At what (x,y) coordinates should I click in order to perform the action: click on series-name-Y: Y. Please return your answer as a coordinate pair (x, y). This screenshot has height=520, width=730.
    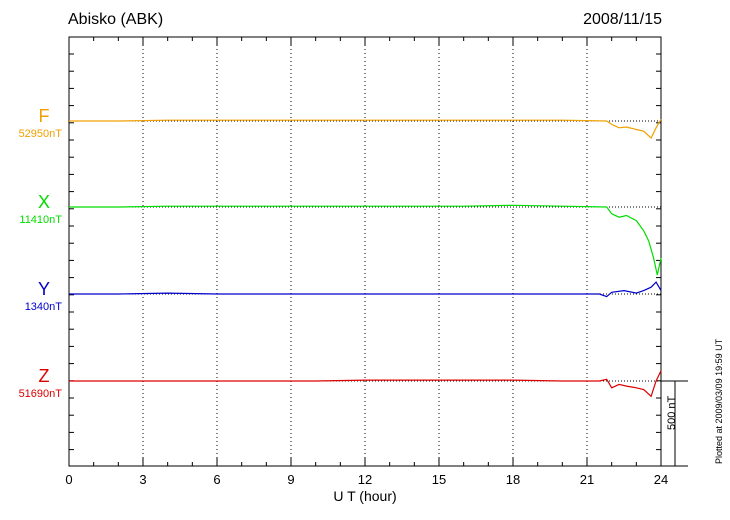
    Looking at the image, I should click on (43, 289).